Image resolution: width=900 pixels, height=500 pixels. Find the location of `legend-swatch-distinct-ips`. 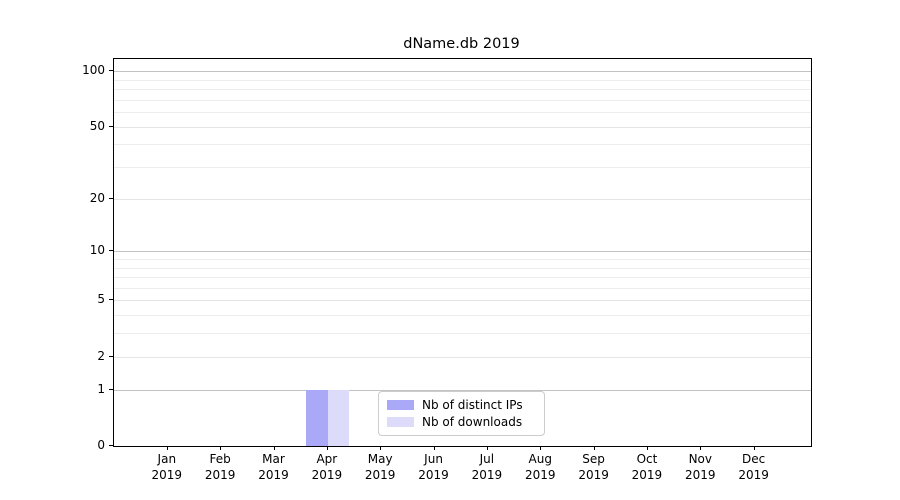

legend-swatch-distinct-ips is located at coordinates (400, 404).